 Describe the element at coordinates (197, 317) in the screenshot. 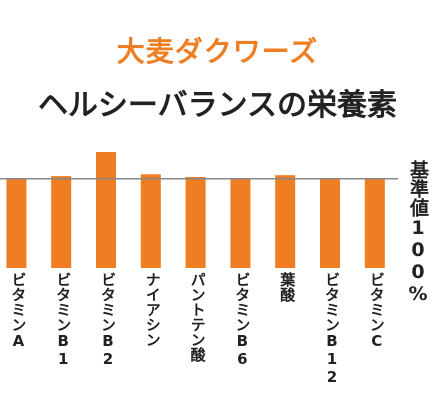

I see `category-label-4: パントテン酸` at that location.